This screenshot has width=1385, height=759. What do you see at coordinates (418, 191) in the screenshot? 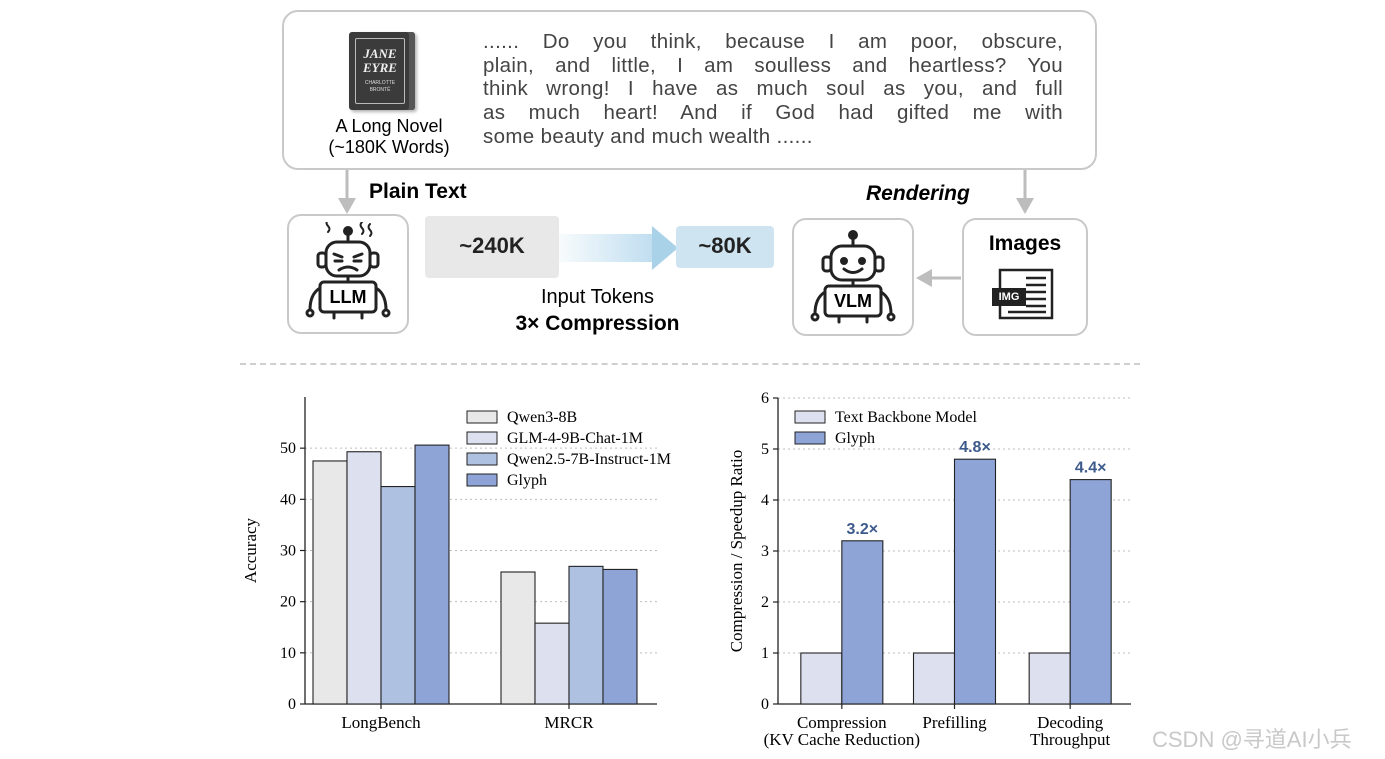
I see `plain-text-label: Plain Text` at bounding box center [418, 191].